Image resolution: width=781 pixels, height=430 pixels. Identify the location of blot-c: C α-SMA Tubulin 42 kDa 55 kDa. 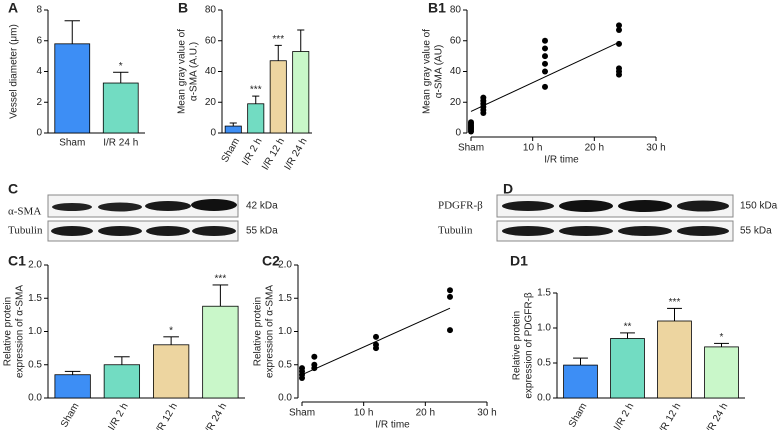
(143, 211).